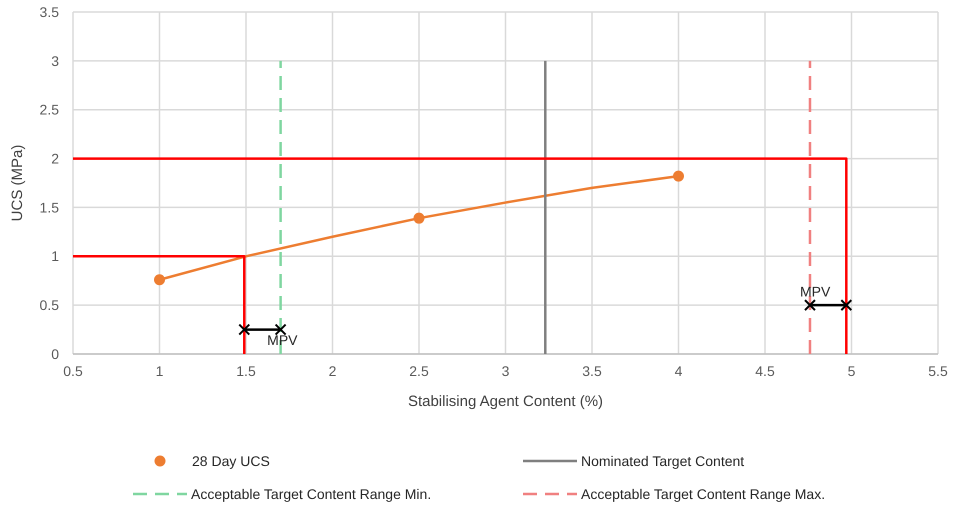  Describe the element at coordinates (852, 371) in the screenshot. I see `x-tick-label: 5` at that location.